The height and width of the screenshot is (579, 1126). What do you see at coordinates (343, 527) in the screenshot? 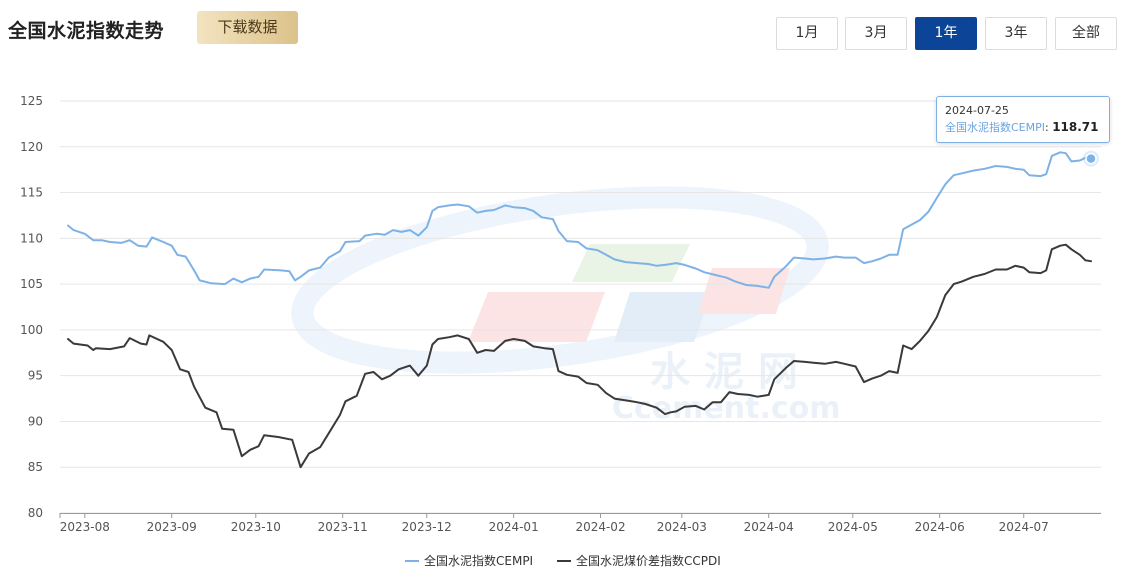
I see `x-tick-label: 2023-11` at bounding box center [343, 527].